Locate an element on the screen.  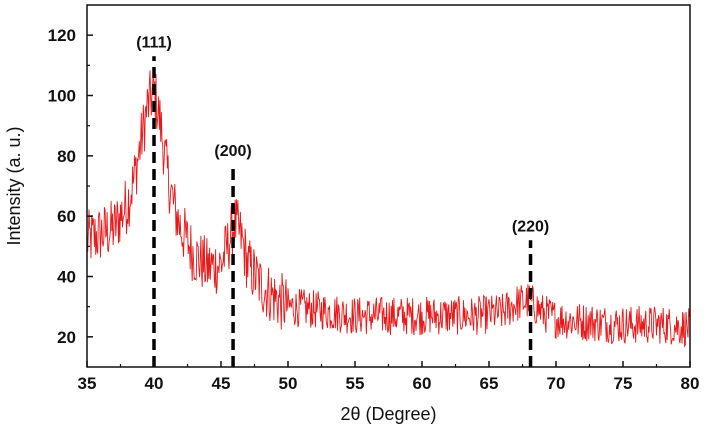
x-tick-label: 65 is located at coordinates (489, 383).